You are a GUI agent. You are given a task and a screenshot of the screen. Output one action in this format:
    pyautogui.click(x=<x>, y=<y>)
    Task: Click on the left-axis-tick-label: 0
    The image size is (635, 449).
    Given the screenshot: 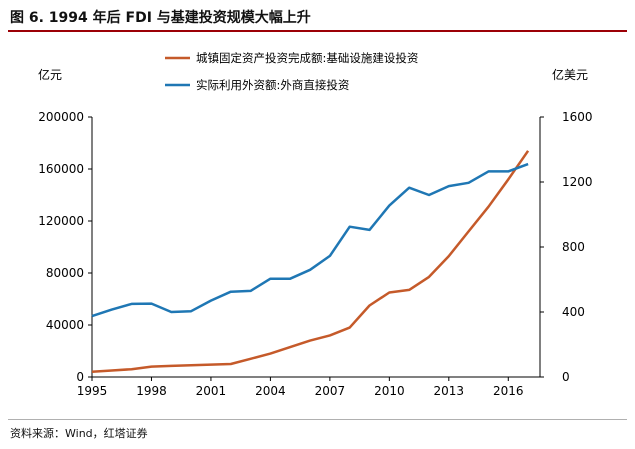 What is the action you would take?
    pyautogui.click(x=80, y=377)
    